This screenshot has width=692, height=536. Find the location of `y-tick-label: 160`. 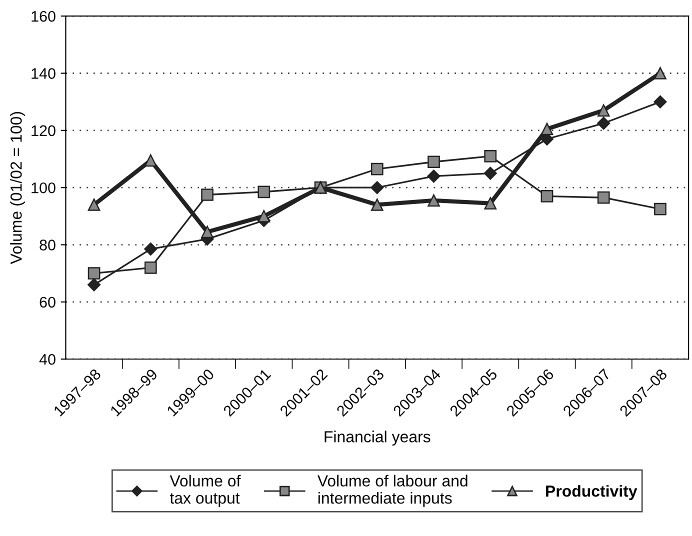

y-tick-label: 160 is located at coordinates (44, 16).